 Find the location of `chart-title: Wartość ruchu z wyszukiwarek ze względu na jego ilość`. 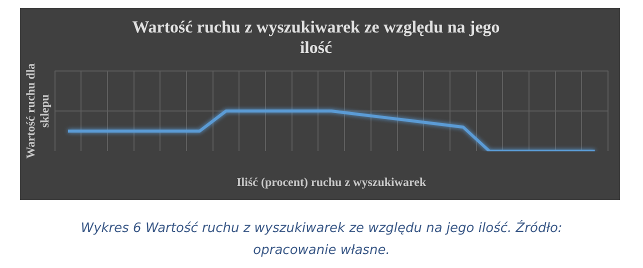

chart-title: Wartość ruchu z wyszukiwarek ze względu na jego ilość is located at coordinates (316, 37).